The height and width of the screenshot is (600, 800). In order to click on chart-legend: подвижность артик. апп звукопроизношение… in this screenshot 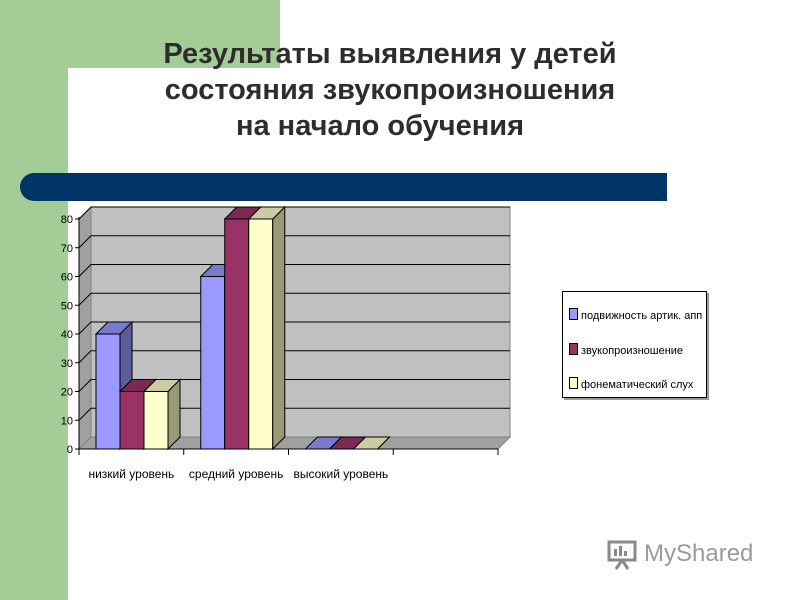, I will do `click(634, 344)`.